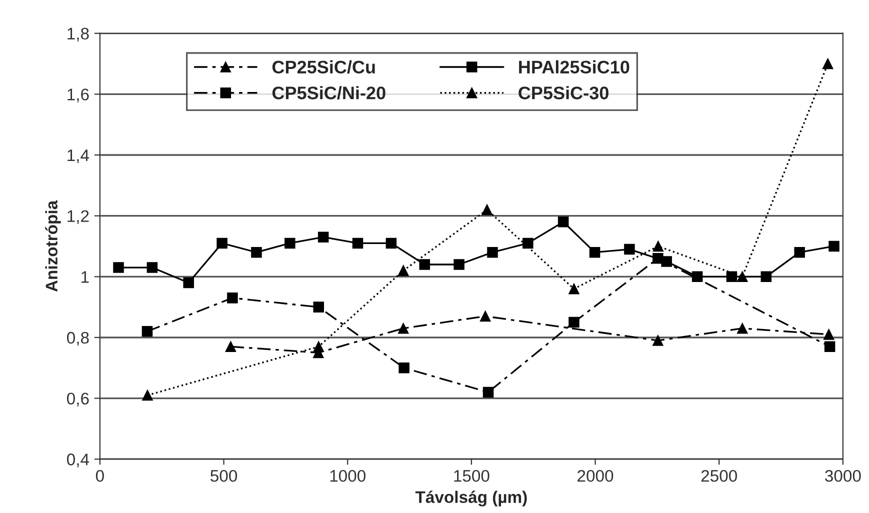 Image resolution: width=869 pixels, height=513 pixels. I want to click on x-tick-label: 3000, so click(843, 476).